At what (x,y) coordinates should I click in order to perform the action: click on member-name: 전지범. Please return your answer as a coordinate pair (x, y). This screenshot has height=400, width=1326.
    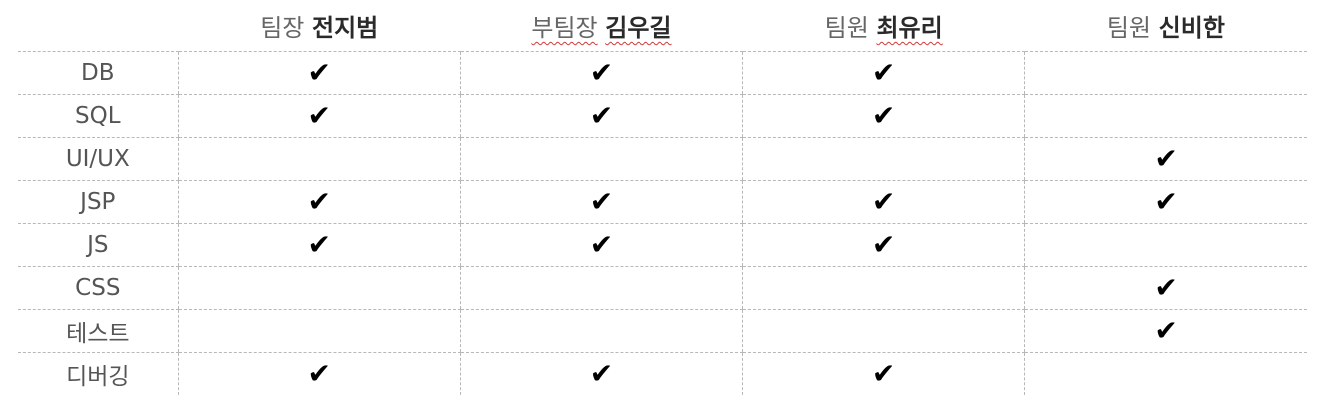
    Looking at the image, I should click on (345, 27).